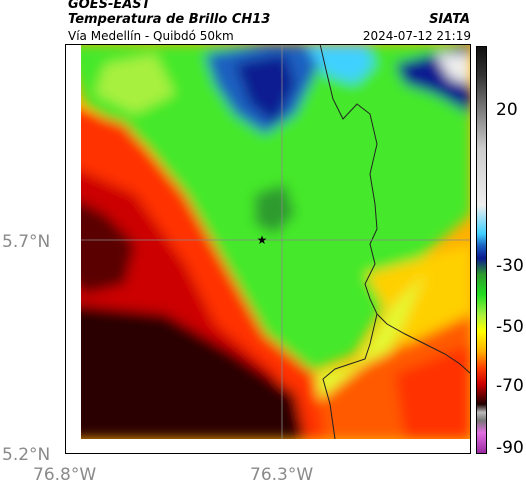 This screenshot has height=491, width=526. Describe the element at coordinates (481, 250) in the screenshot. I see `colorbar` at that location.